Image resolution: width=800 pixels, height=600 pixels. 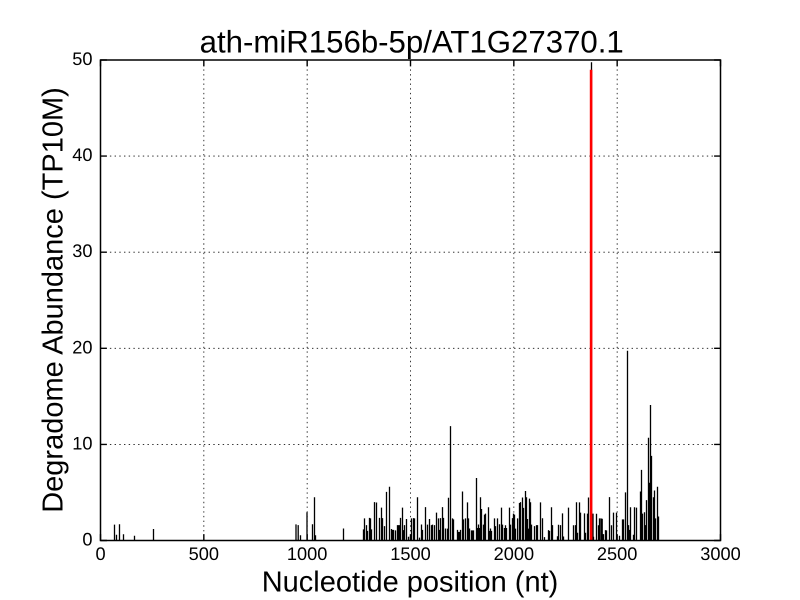 I want to click on svg-text: 3000, so click(x=720, y=554).